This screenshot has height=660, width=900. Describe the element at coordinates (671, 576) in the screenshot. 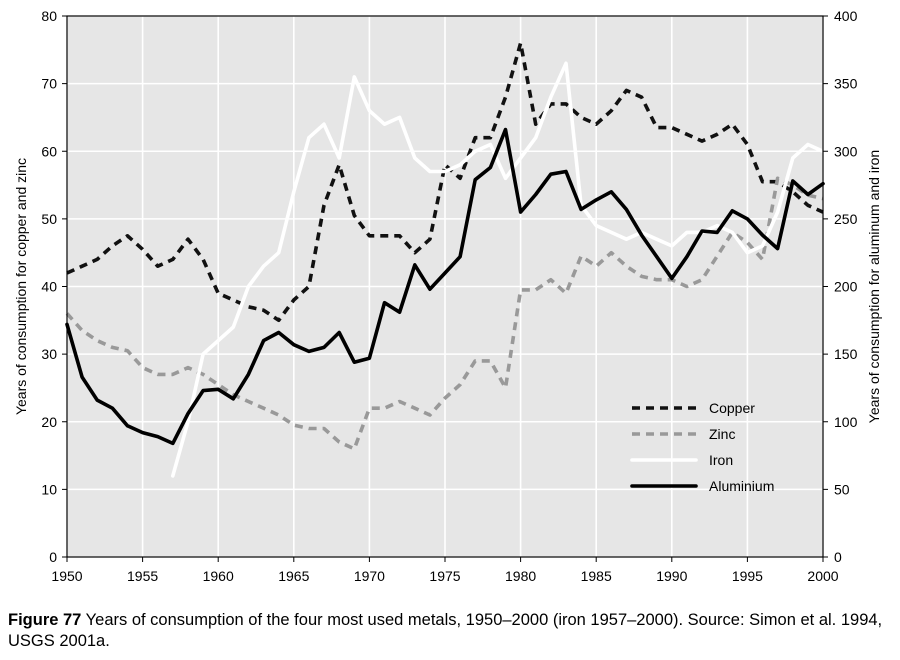

I see `x-tick-label: 1990` at that location.